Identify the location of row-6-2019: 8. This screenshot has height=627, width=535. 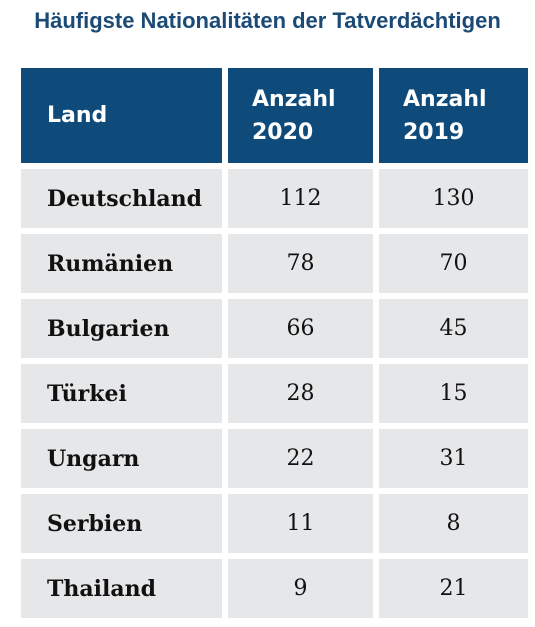
(453, 523).